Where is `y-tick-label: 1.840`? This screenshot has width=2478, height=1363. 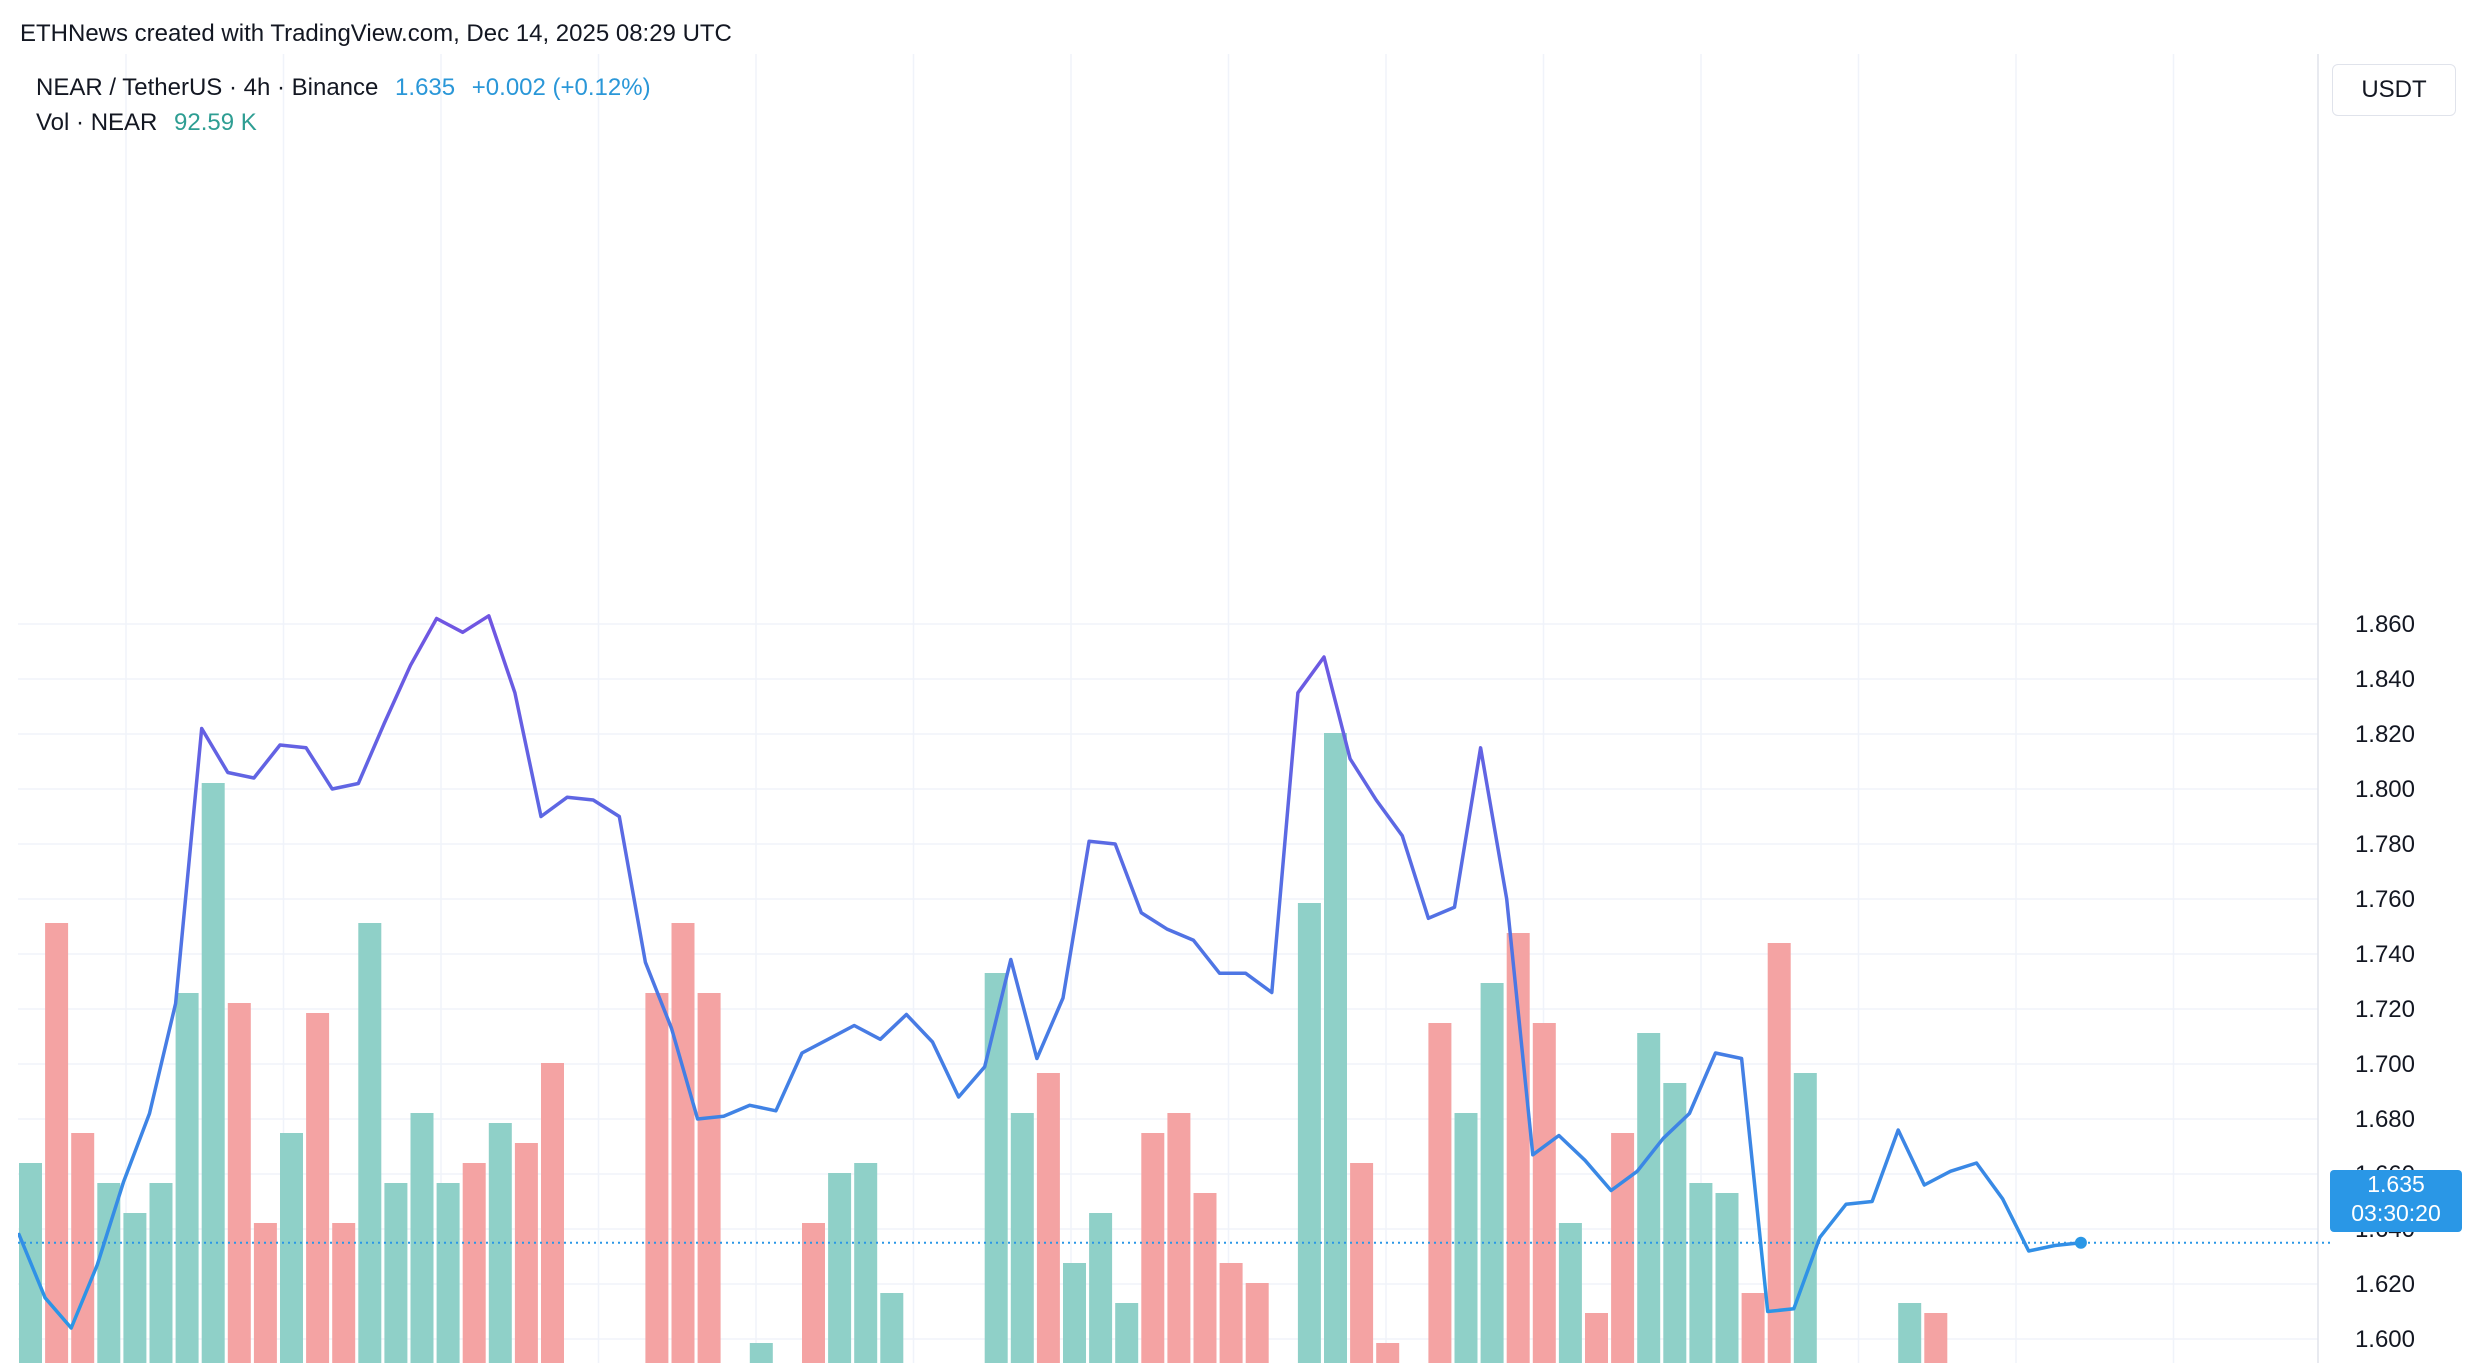 y-tick-label: 1.840 is located at coordinates (2385, 679).